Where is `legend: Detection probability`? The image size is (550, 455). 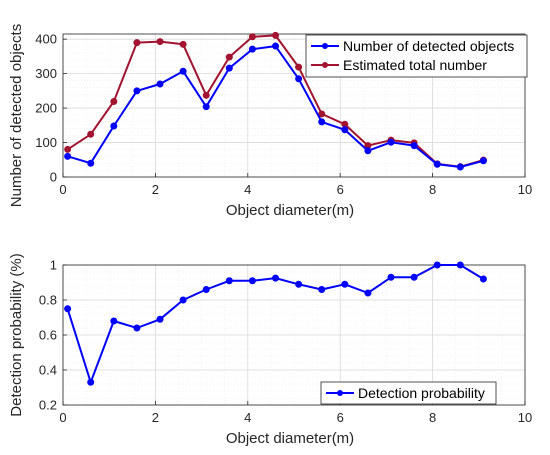
legend: Detection probability is located at coordinates (408, 393).